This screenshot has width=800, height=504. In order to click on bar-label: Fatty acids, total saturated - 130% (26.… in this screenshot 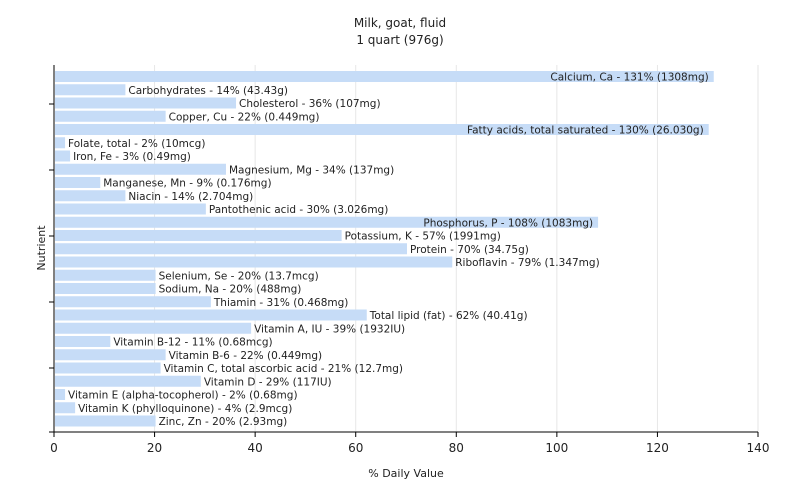, I will do `click(585, 131)`.